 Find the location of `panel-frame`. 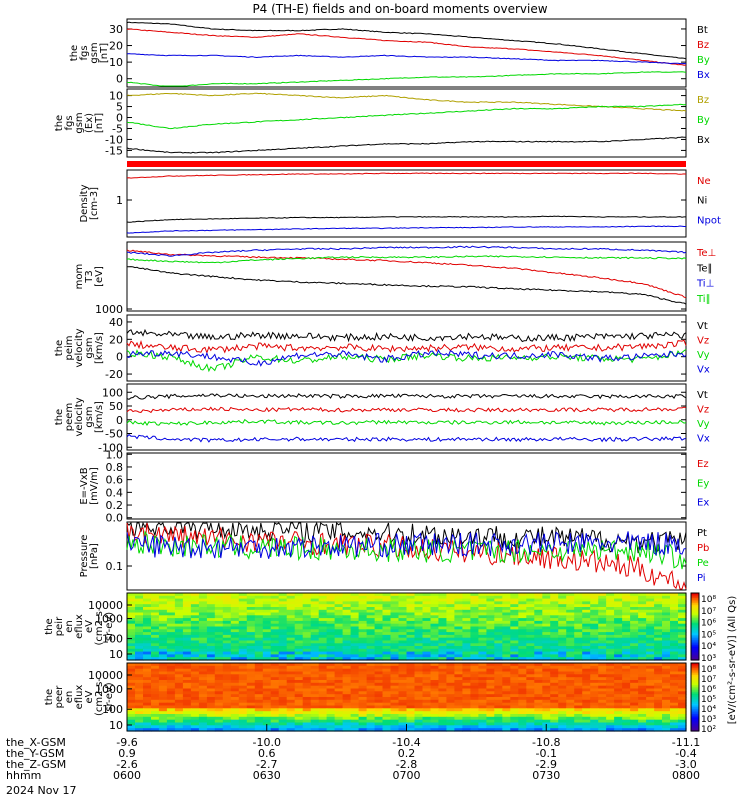

panel-frame is located at coordinates (406, 417).